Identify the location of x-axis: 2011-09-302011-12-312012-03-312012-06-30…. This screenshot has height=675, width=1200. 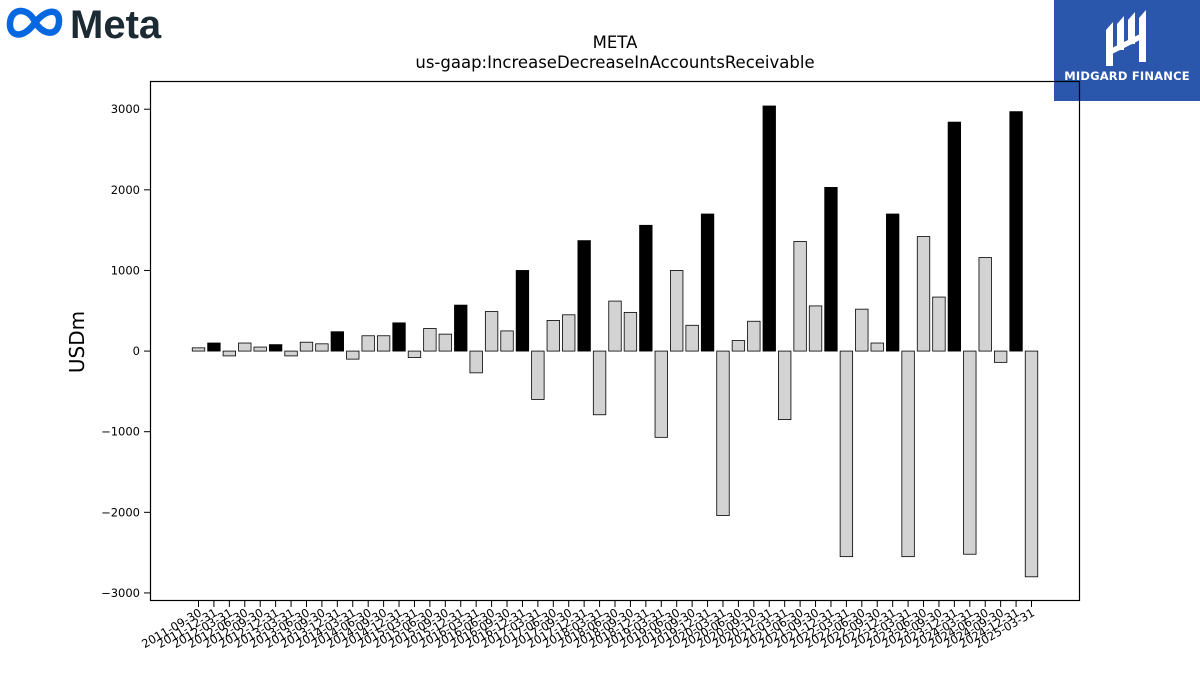
(588, 626).